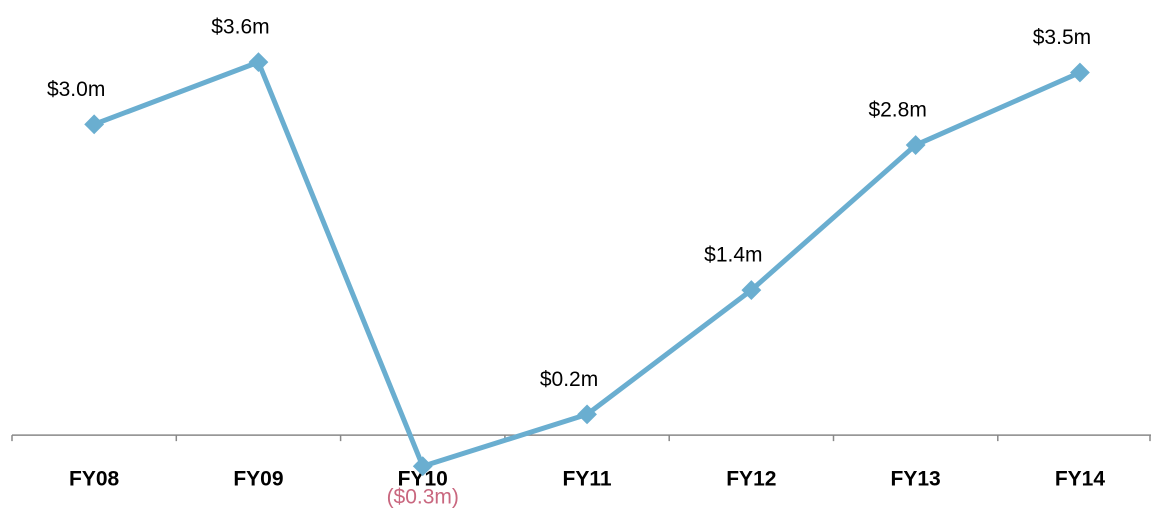  I want to click on x-tick-label: FY11, so click(587, 479).